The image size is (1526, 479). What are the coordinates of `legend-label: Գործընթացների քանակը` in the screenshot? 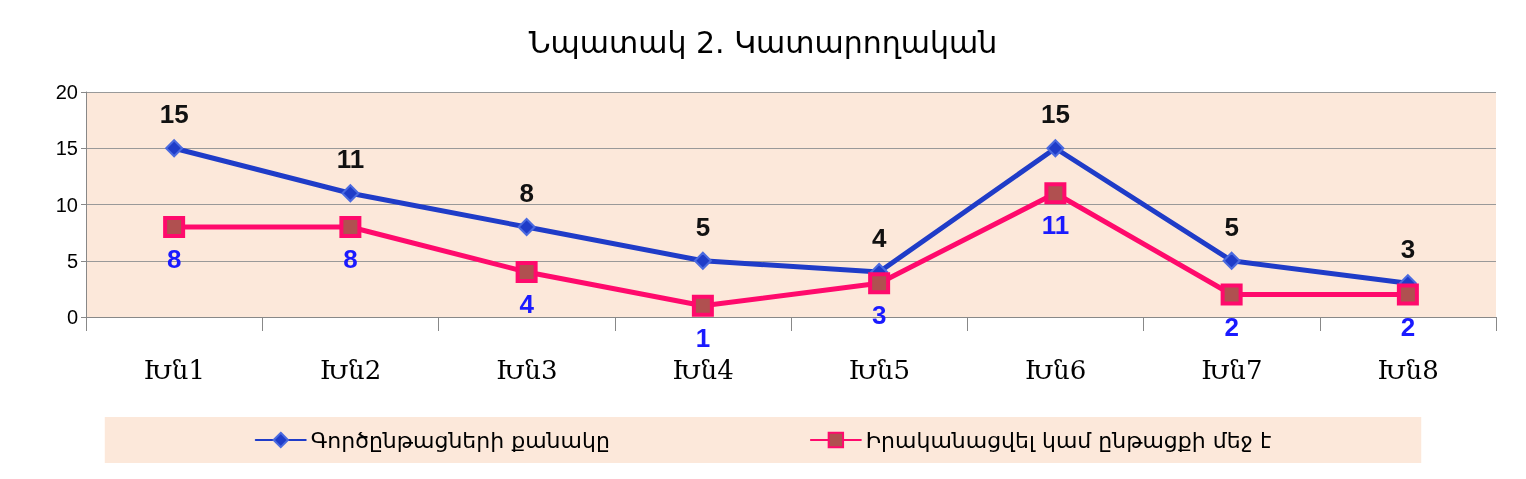 It's located at (460, 440).